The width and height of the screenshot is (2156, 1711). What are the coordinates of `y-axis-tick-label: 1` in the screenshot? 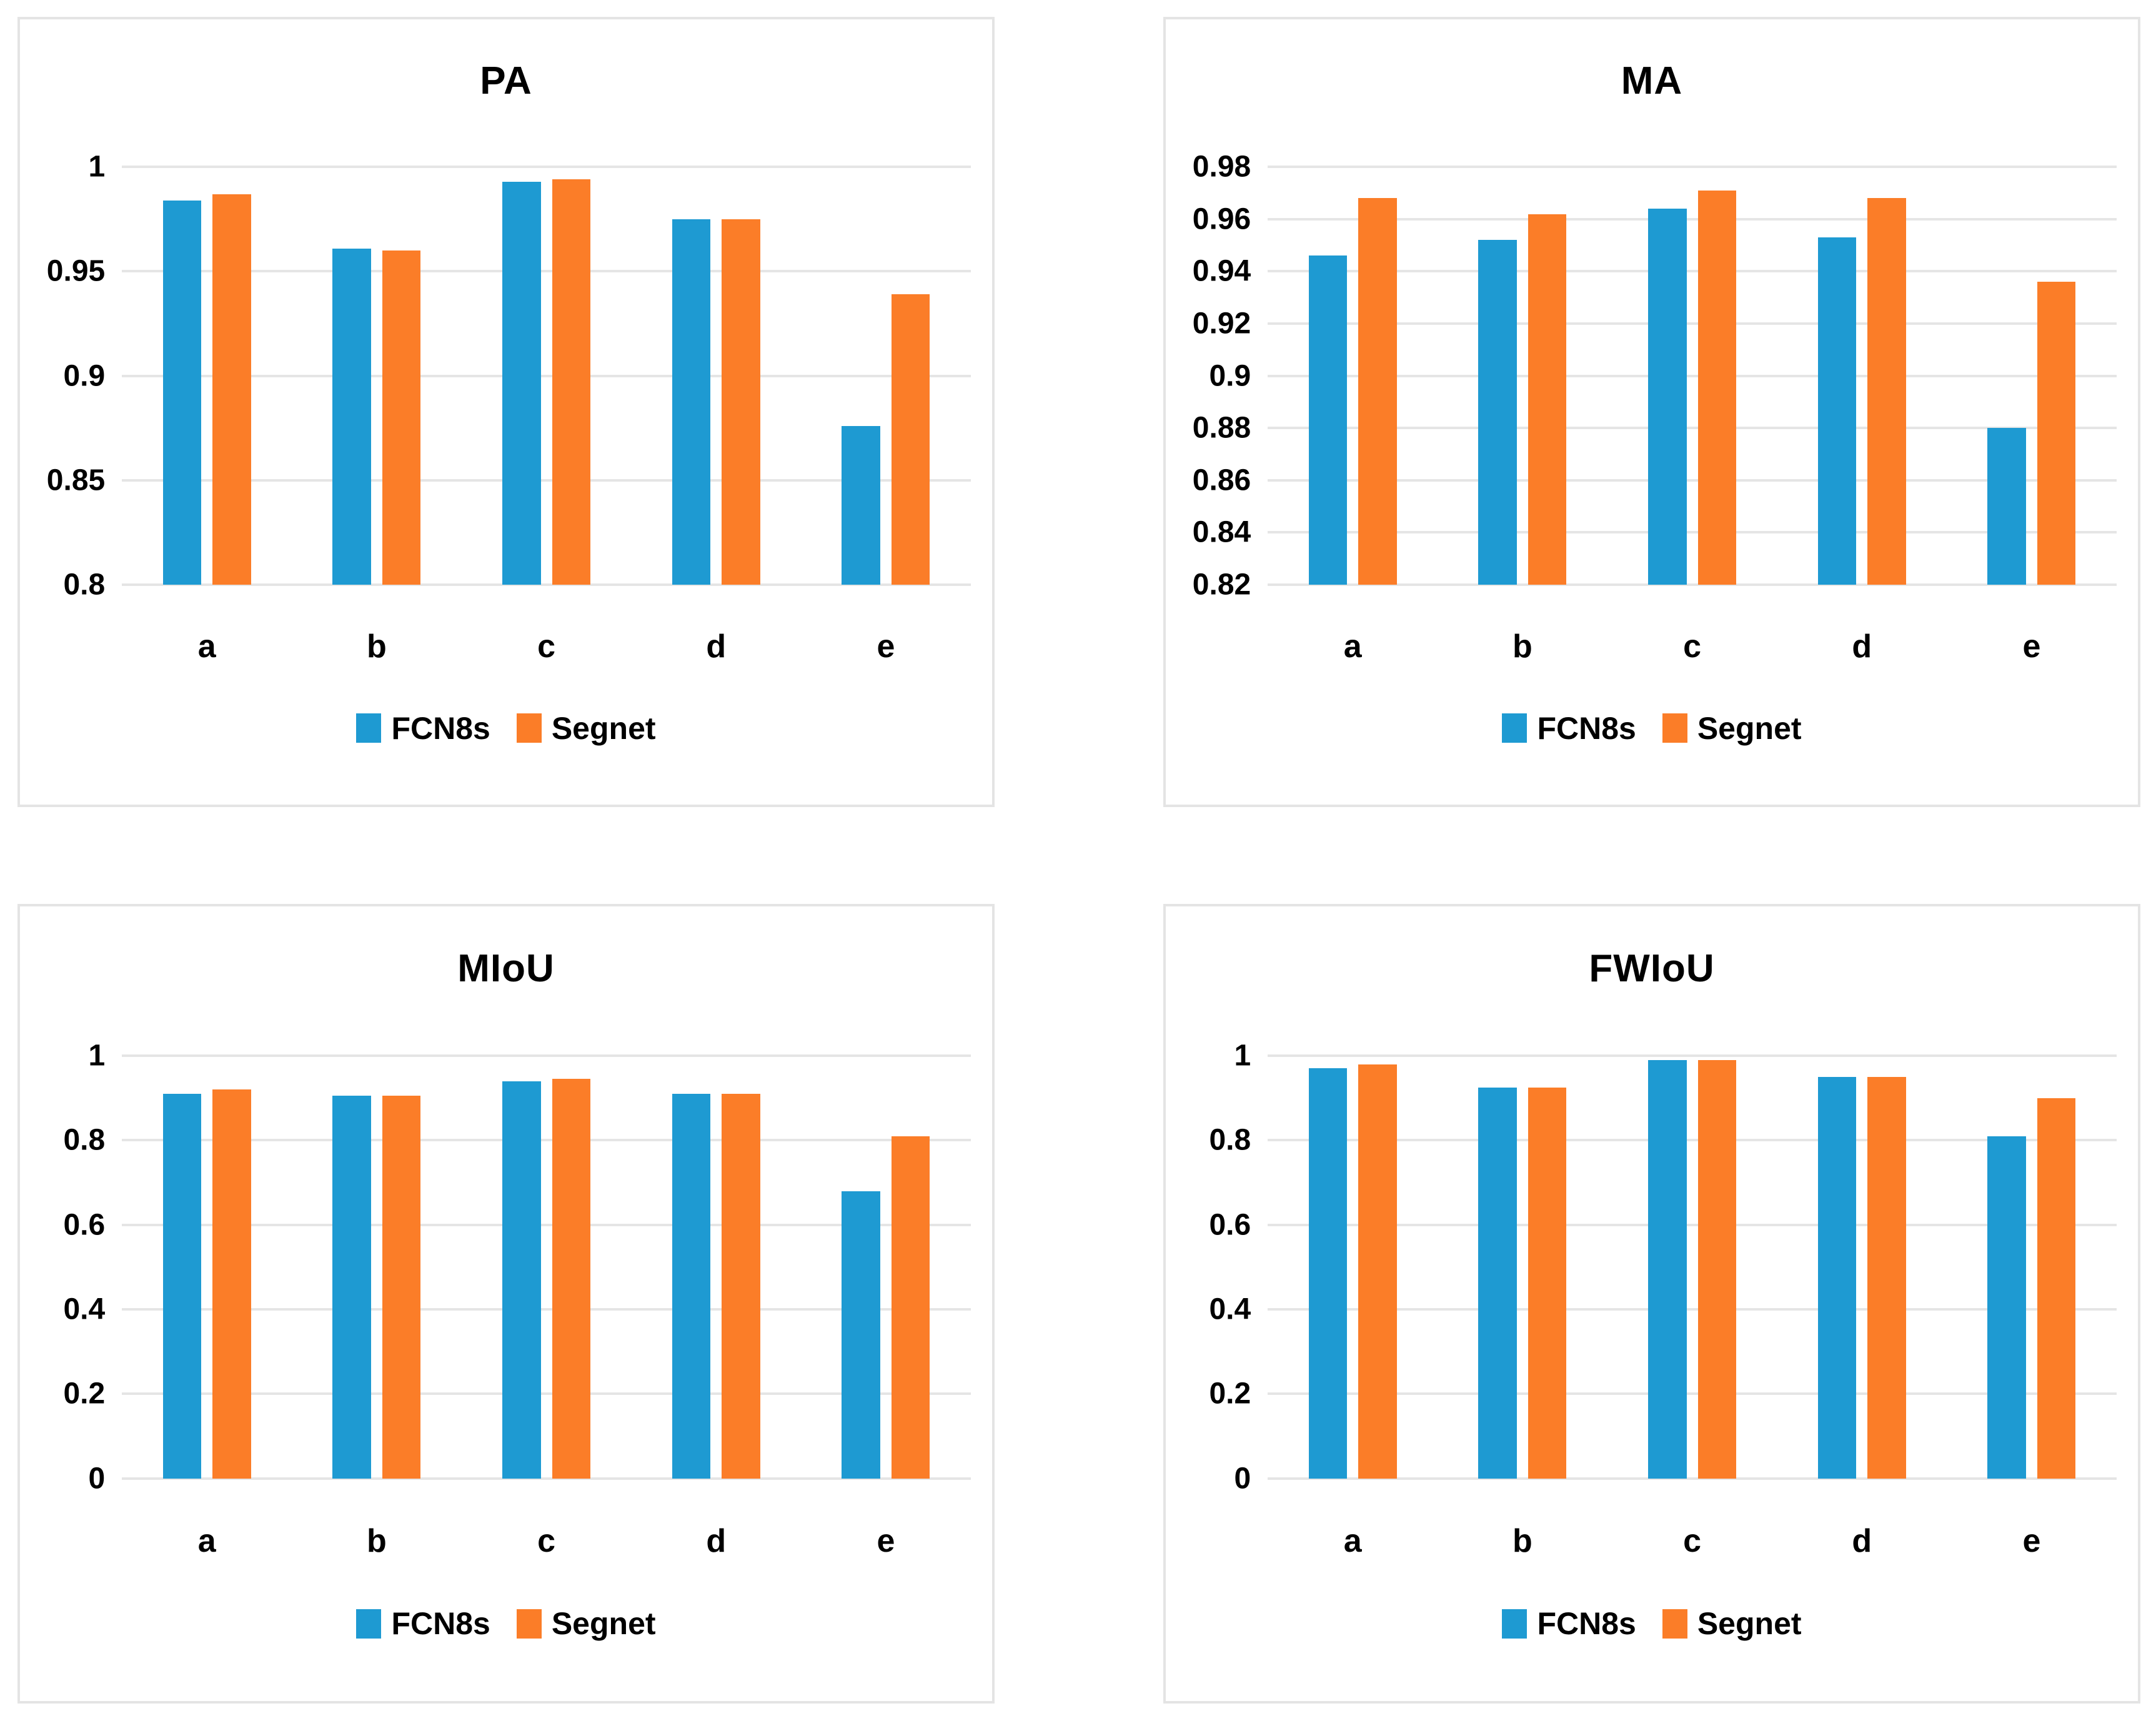 It's located at (1243, 1056).